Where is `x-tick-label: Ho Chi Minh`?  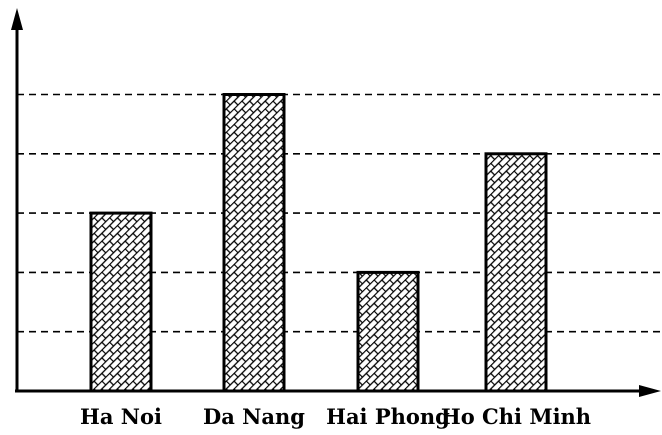
x-tick-label: Ho Chi Minh is located at coordinates (516, 416).